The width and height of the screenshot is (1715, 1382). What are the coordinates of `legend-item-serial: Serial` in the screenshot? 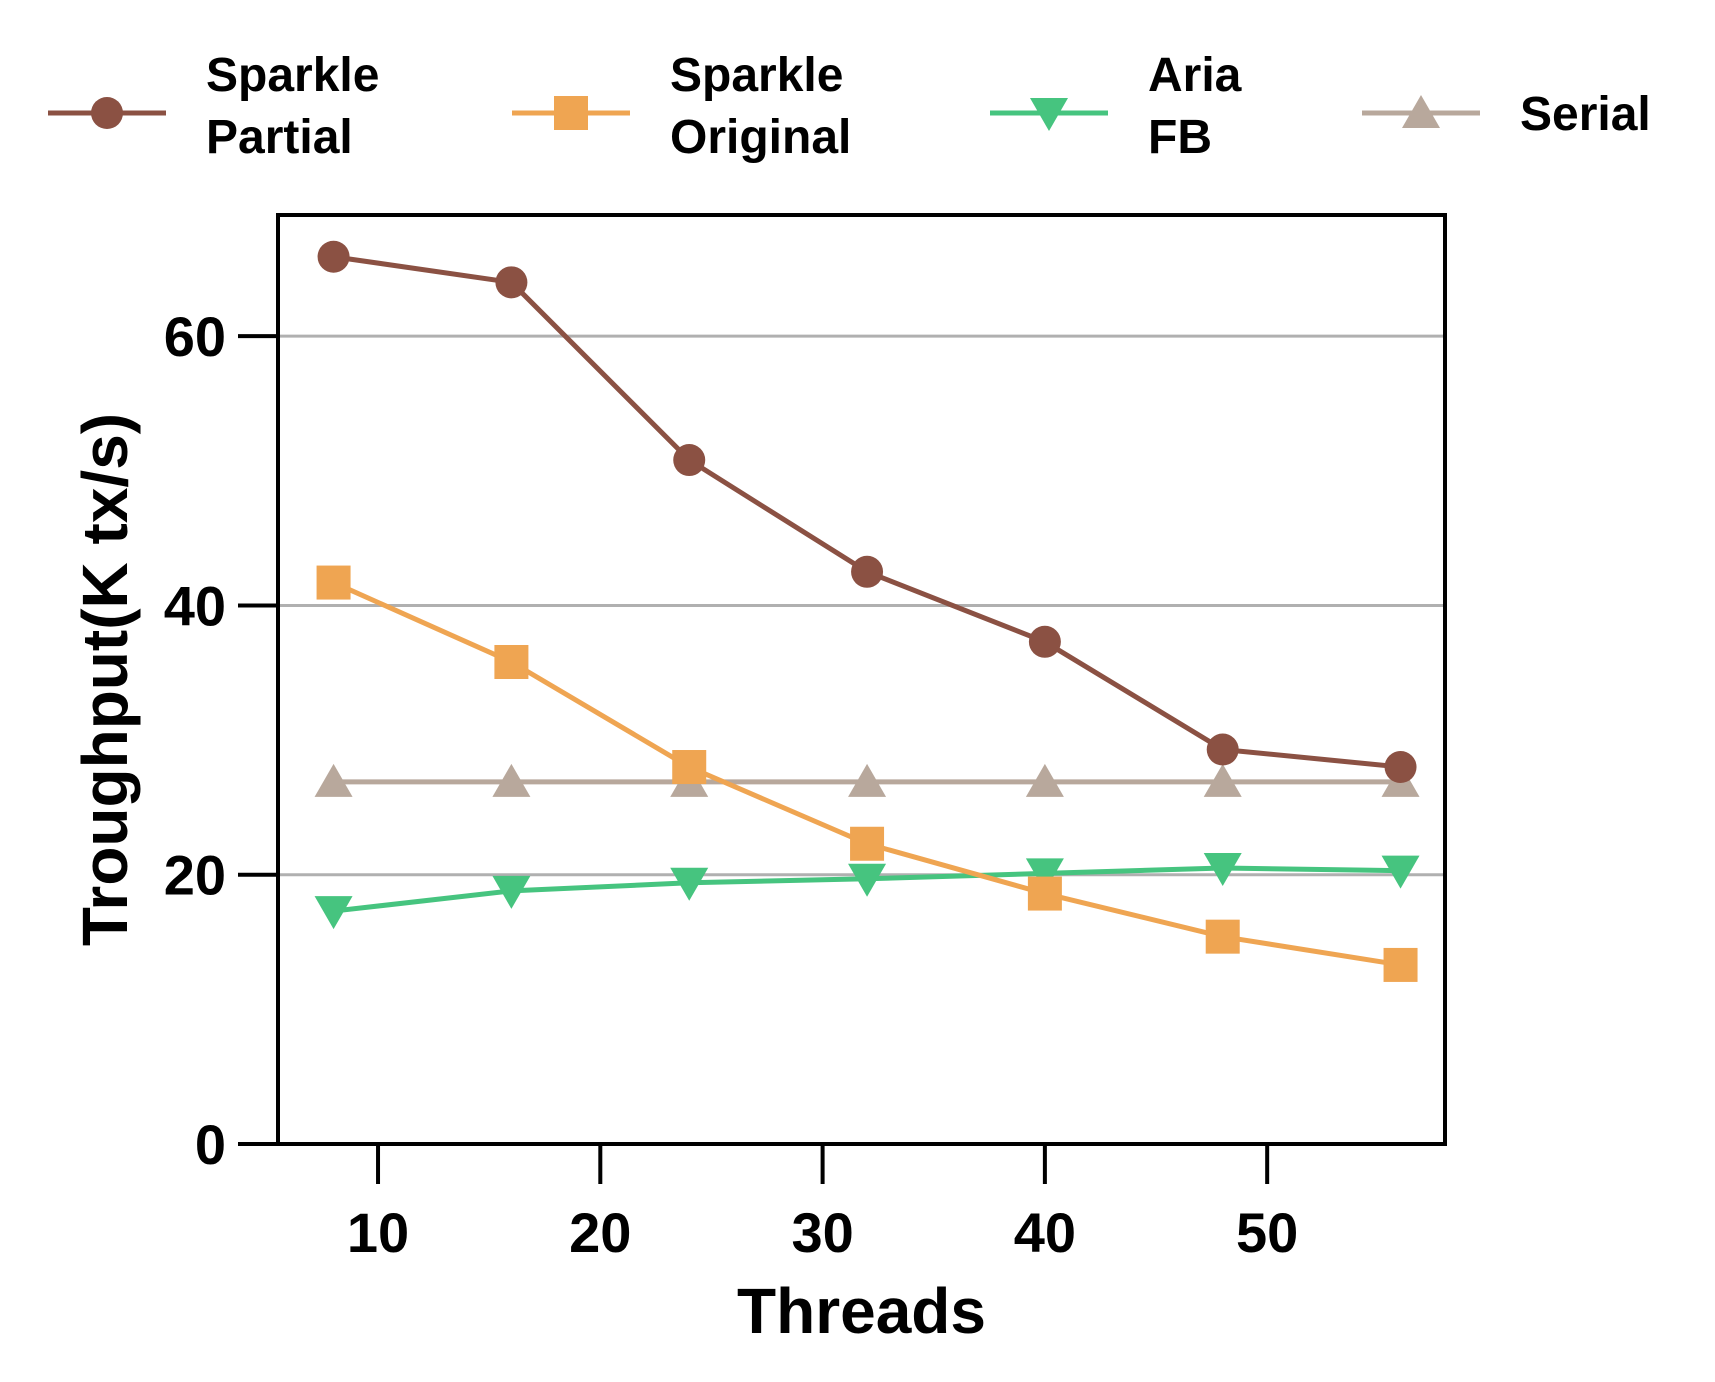 It's located at (1506, 114).